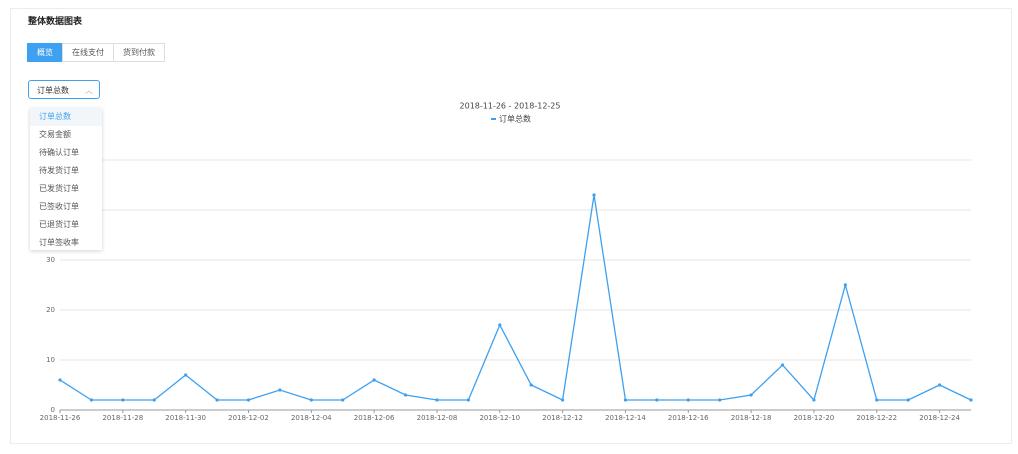 This screenshot has height=454, width=1018. What do you see at coordinates (751, 418) in the screenshot?
I see `x-tick-label: 2018-12-18` at bounding box center [751, 418].